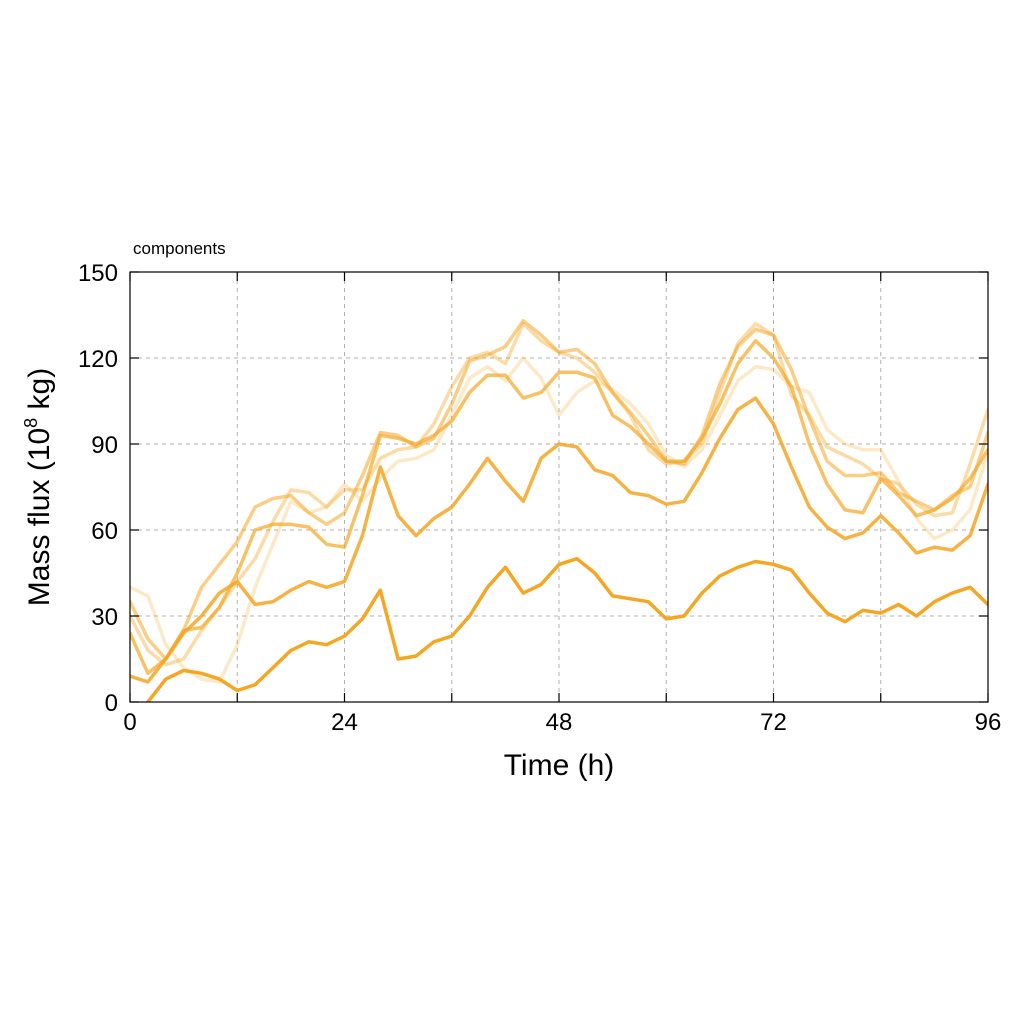 The height and width of the screenshot is (1029, 1024). What do you see at coordinates (129, 722) in the screenshot?
I see `x-tick-label: 0` at bounding box center [129, 722].